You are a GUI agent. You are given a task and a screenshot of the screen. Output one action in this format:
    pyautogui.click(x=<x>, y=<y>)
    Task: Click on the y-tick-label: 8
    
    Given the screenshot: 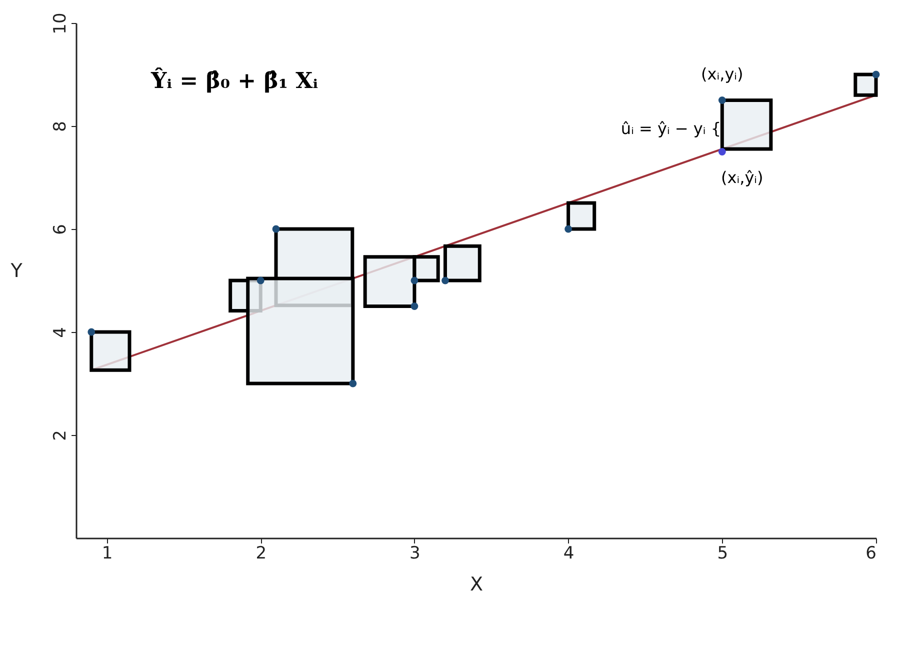 What is the action you would take?
    pyautogui.click(x=60, y=126)
    